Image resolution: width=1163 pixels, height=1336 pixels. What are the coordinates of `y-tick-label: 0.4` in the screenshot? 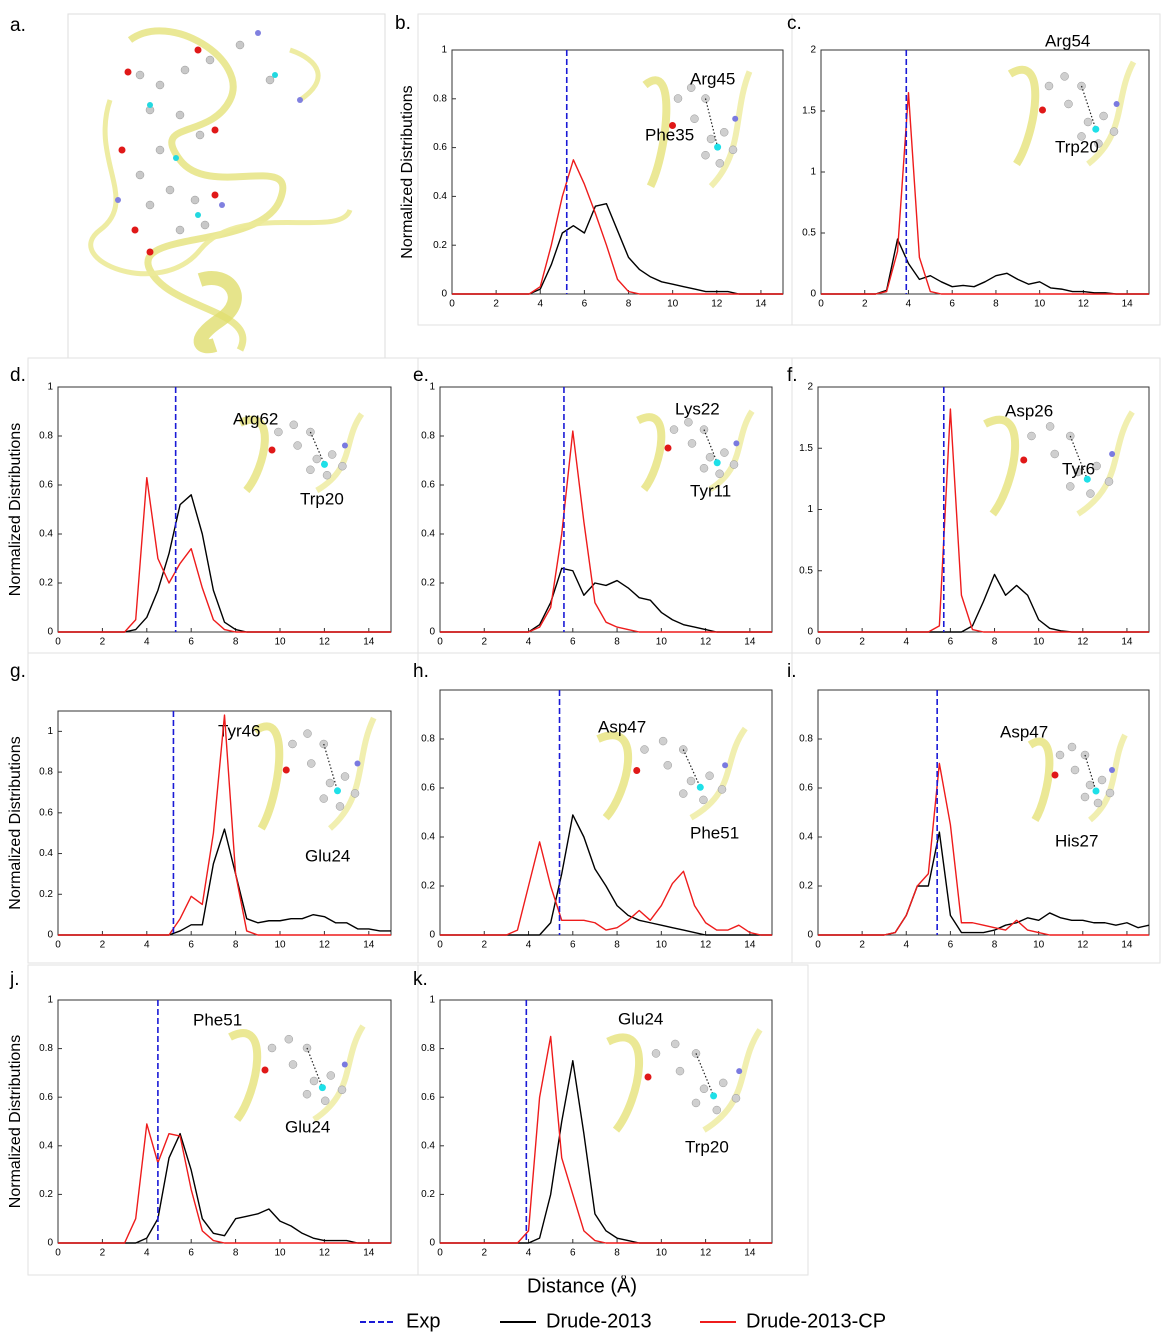 It's located at (428, 837).